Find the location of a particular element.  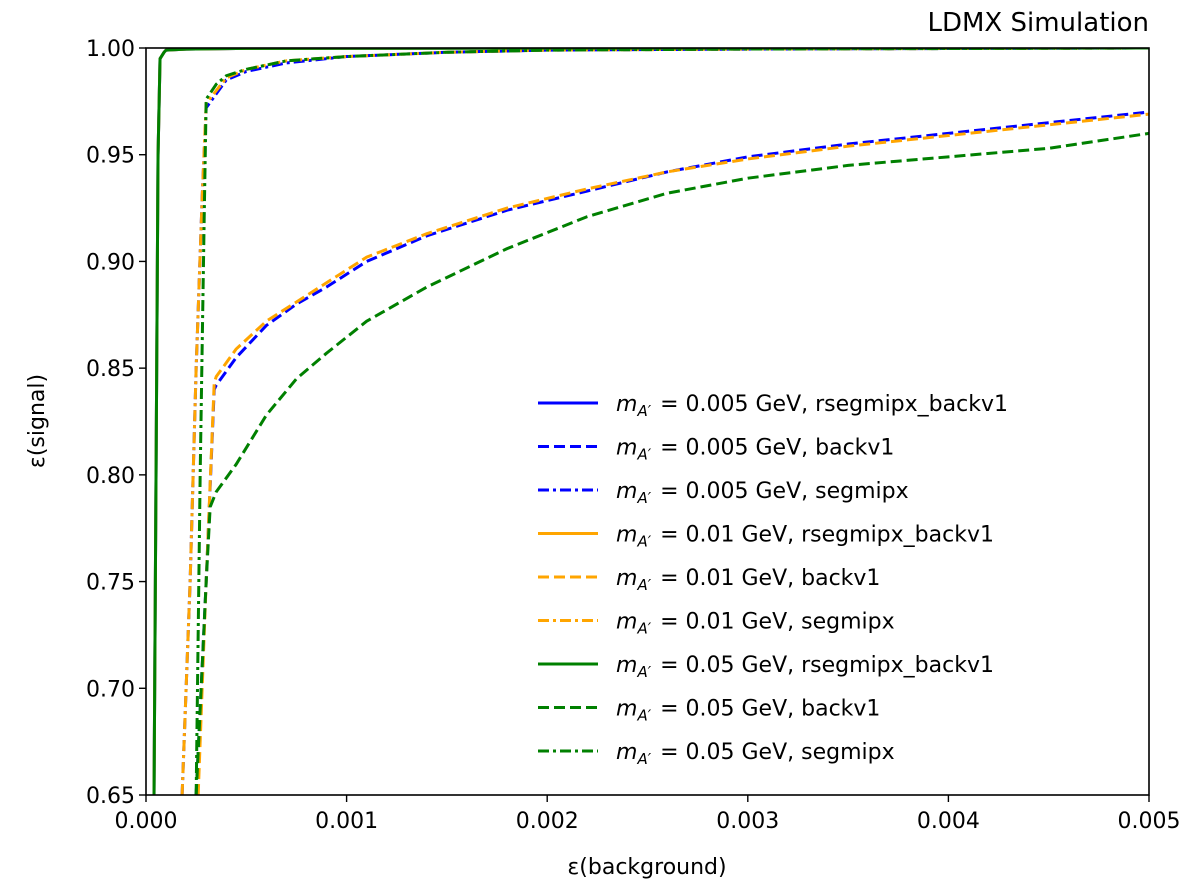

legend-entry: mA′ = 0.005 GeV, rsegmipx_backv1 is located at coordinates (812, 406).